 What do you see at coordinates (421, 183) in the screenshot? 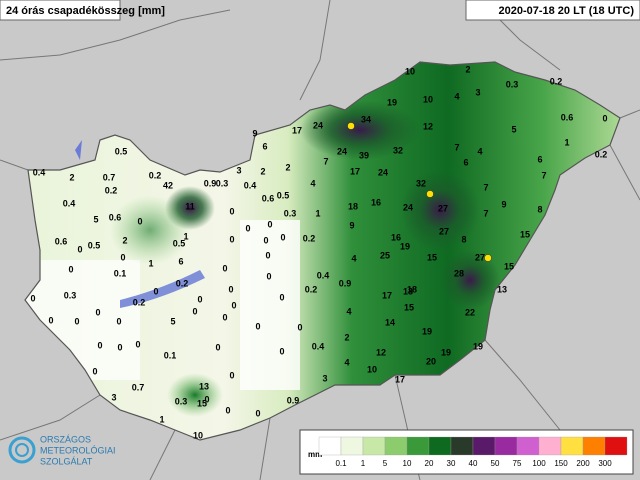
I see `station-value: 32` at bounding box center [421, 183].